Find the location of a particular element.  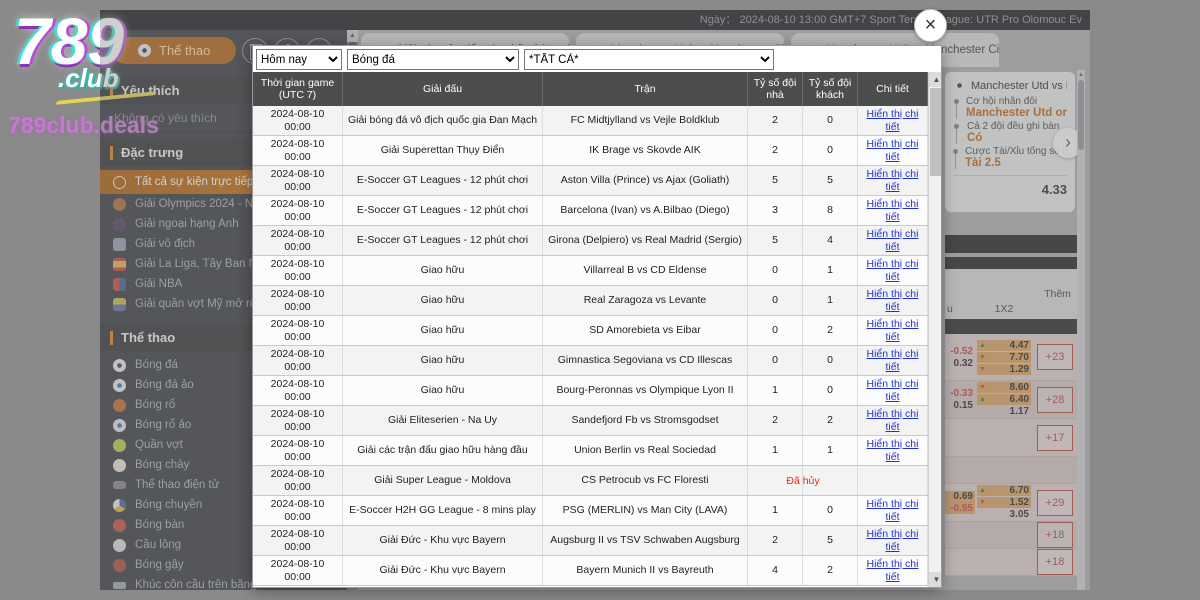

volleyball-icon is located at coordinates (119, 505).